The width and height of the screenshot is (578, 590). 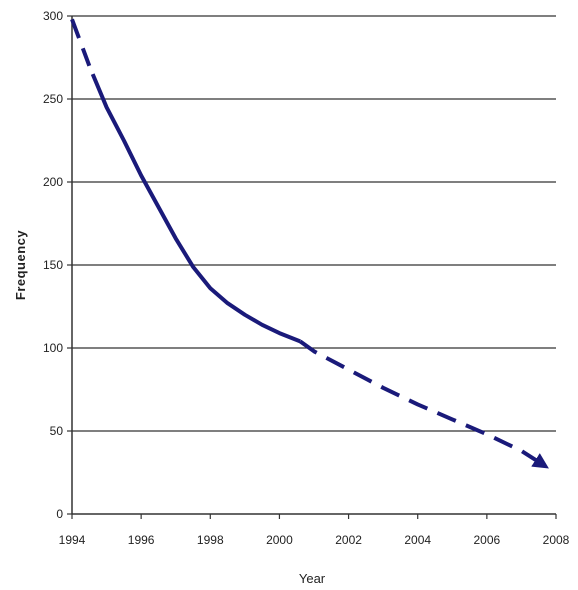 What do you see at coordinates (72, 540) in the screenshot?
I see `x-tick-label-1994: 1994` at bounding box center [72, 540].